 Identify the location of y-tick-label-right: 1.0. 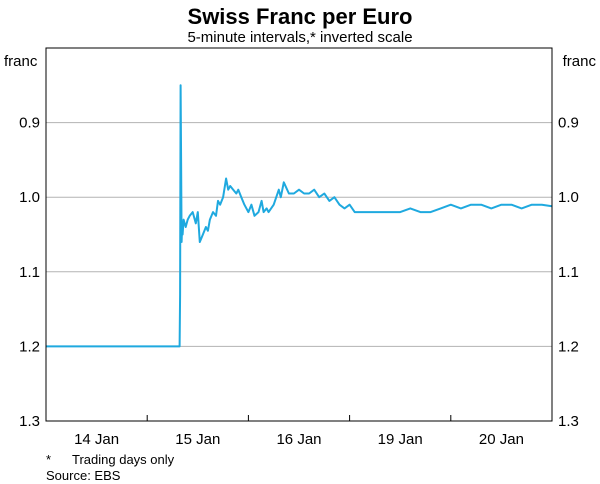
(568, 197).